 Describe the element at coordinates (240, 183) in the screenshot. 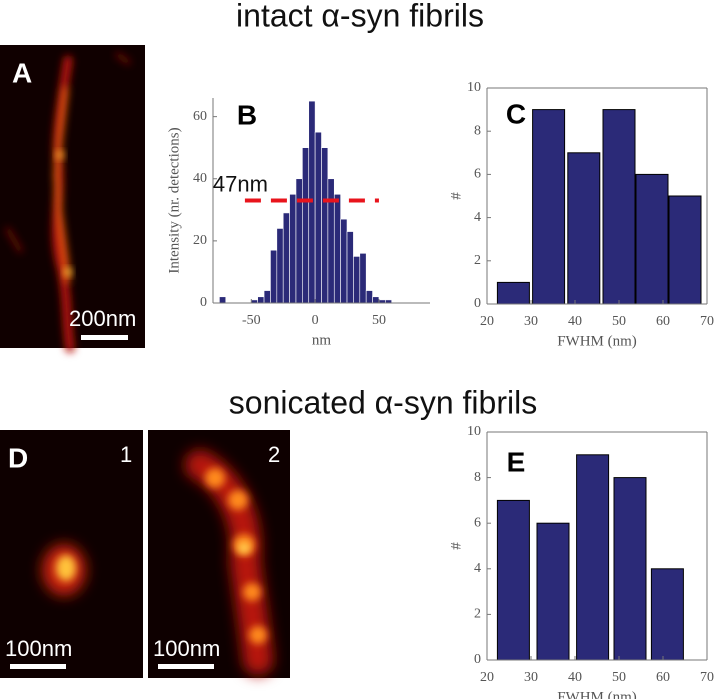

I see `annotation: 47nm` at that location.